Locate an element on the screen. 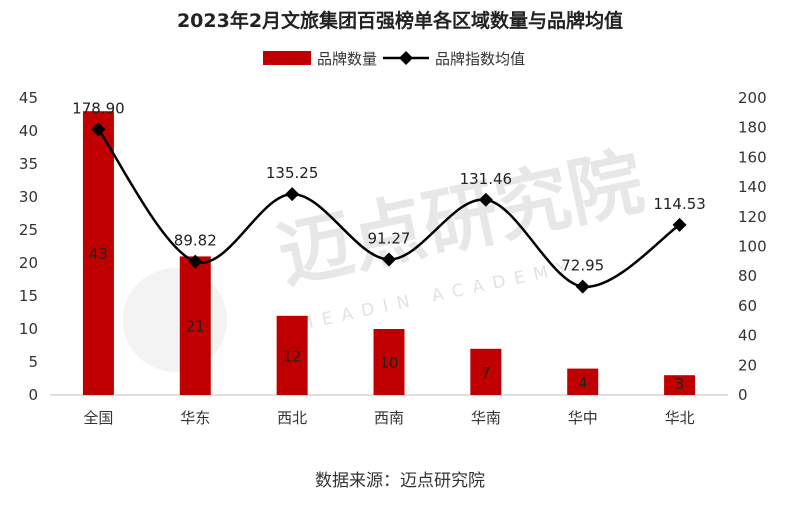 This screenshot has width=800, height=506. bar-value-label: 12 is located at coordinates (292, 356).